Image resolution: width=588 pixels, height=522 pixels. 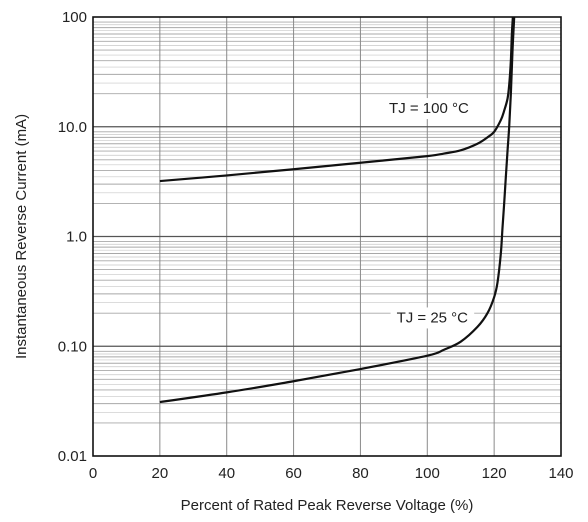 I want to click on curve-label: TJ = 25 °C, so click(x=432, y=318).